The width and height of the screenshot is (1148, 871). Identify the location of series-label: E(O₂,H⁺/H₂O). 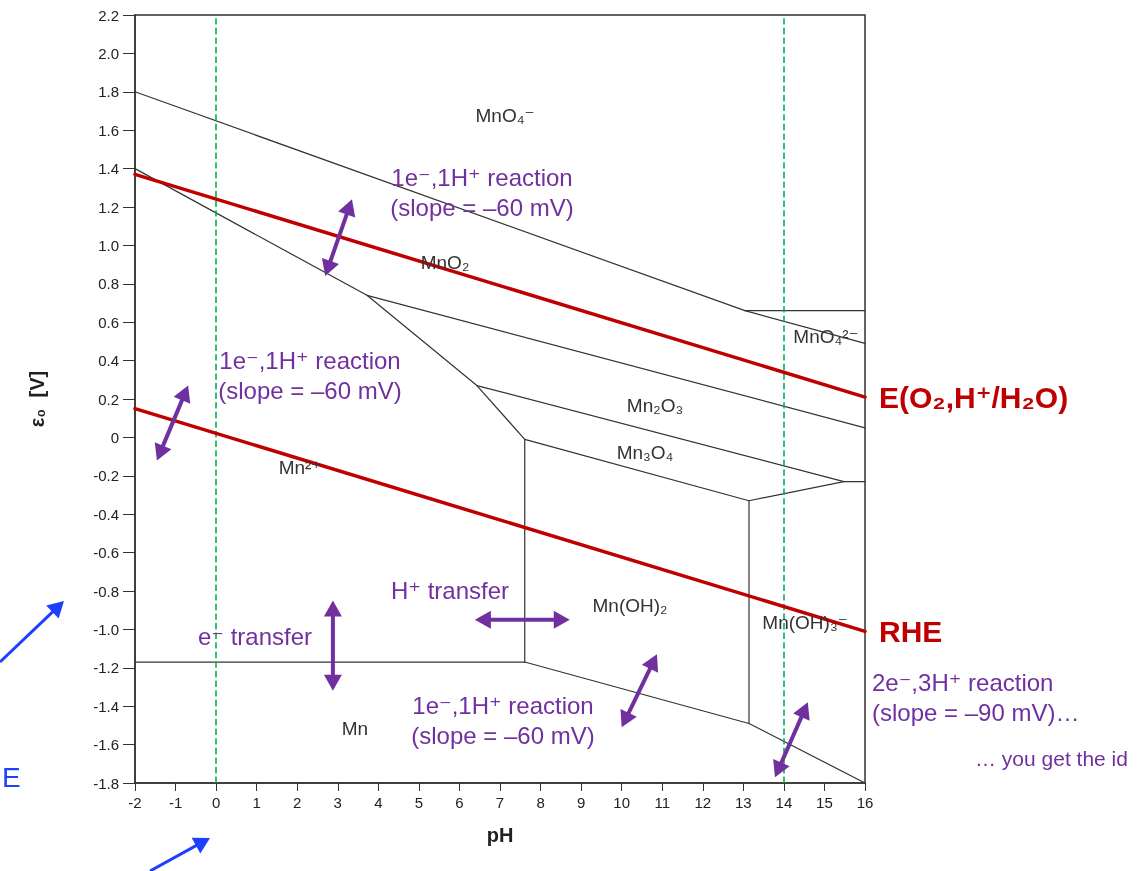
(974, 397).